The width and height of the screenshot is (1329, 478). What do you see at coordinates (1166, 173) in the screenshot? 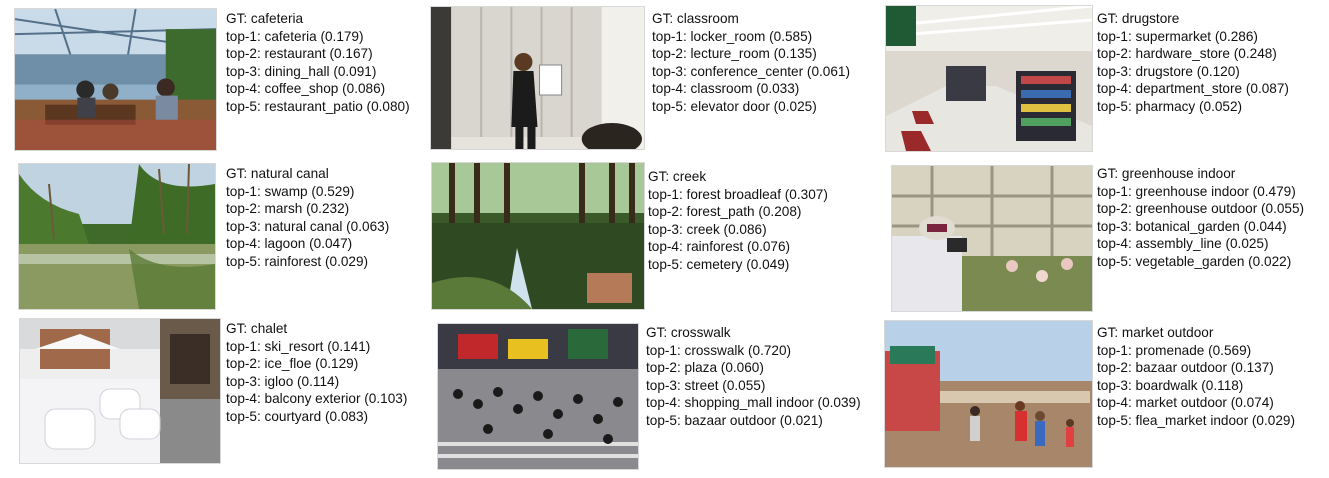
I see `gt-label: GT: greenhouse indoor` at bounding box center [1166, 173].